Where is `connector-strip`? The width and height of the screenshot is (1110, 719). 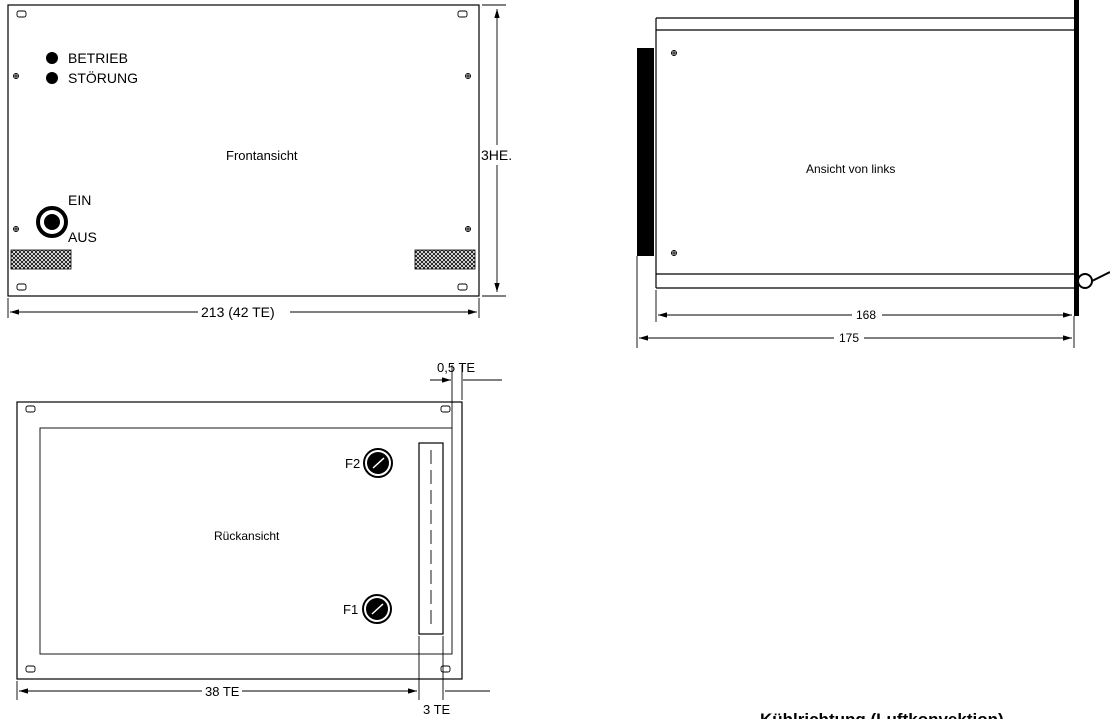
connector-strip is located at coordinates (431, 538).